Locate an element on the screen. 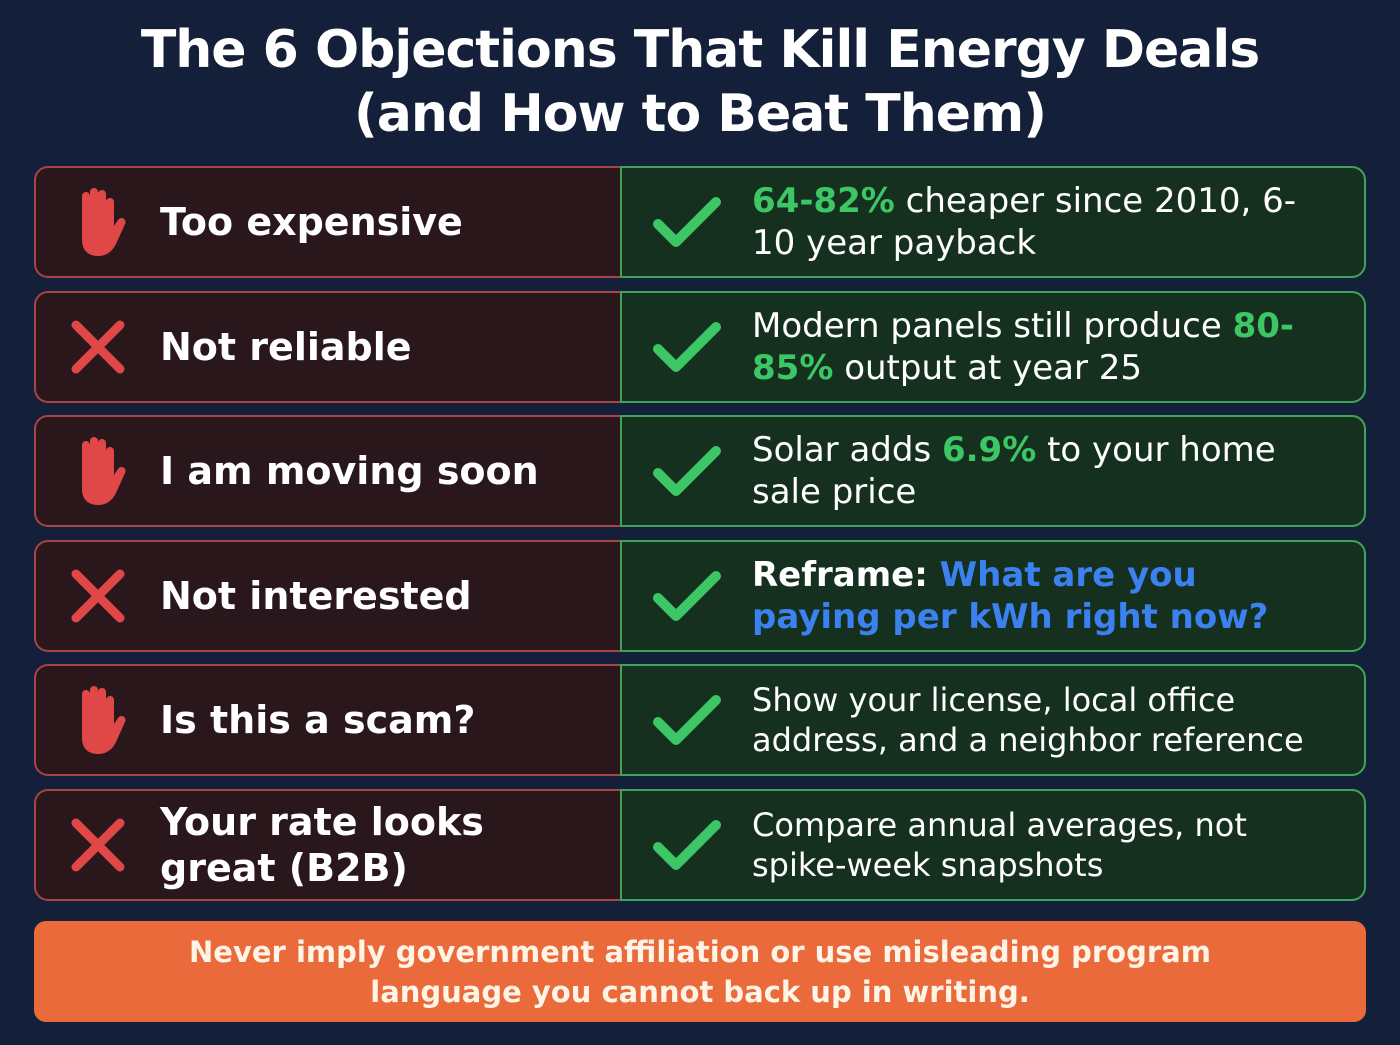 This screenshot has height=1045, width=1400. objection-text: Not interested is located at coordinates (316, 596).